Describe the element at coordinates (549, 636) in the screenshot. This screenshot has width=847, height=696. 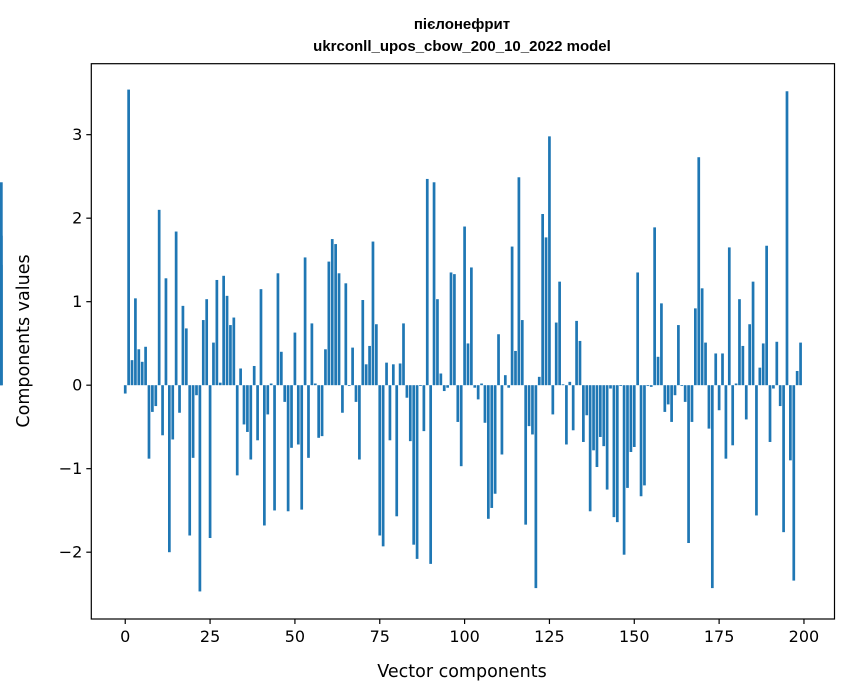
I see `x-tick-label: 125` at that location.